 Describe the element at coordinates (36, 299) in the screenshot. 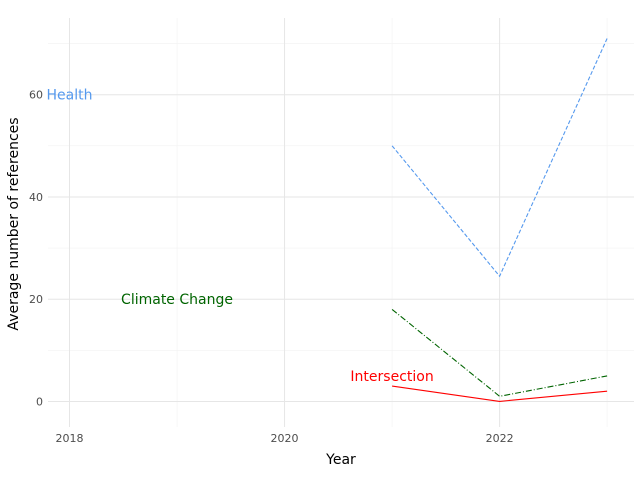

I see `y-tick-label: 20` at that location.